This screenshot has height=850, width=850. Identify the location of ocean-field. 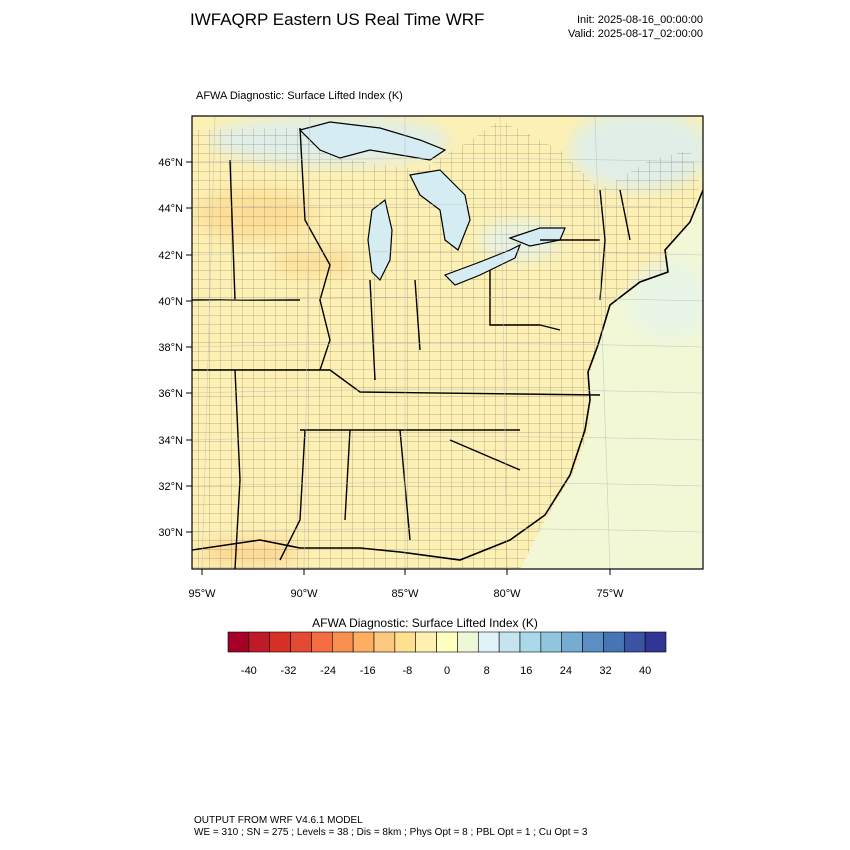
(611, 342).